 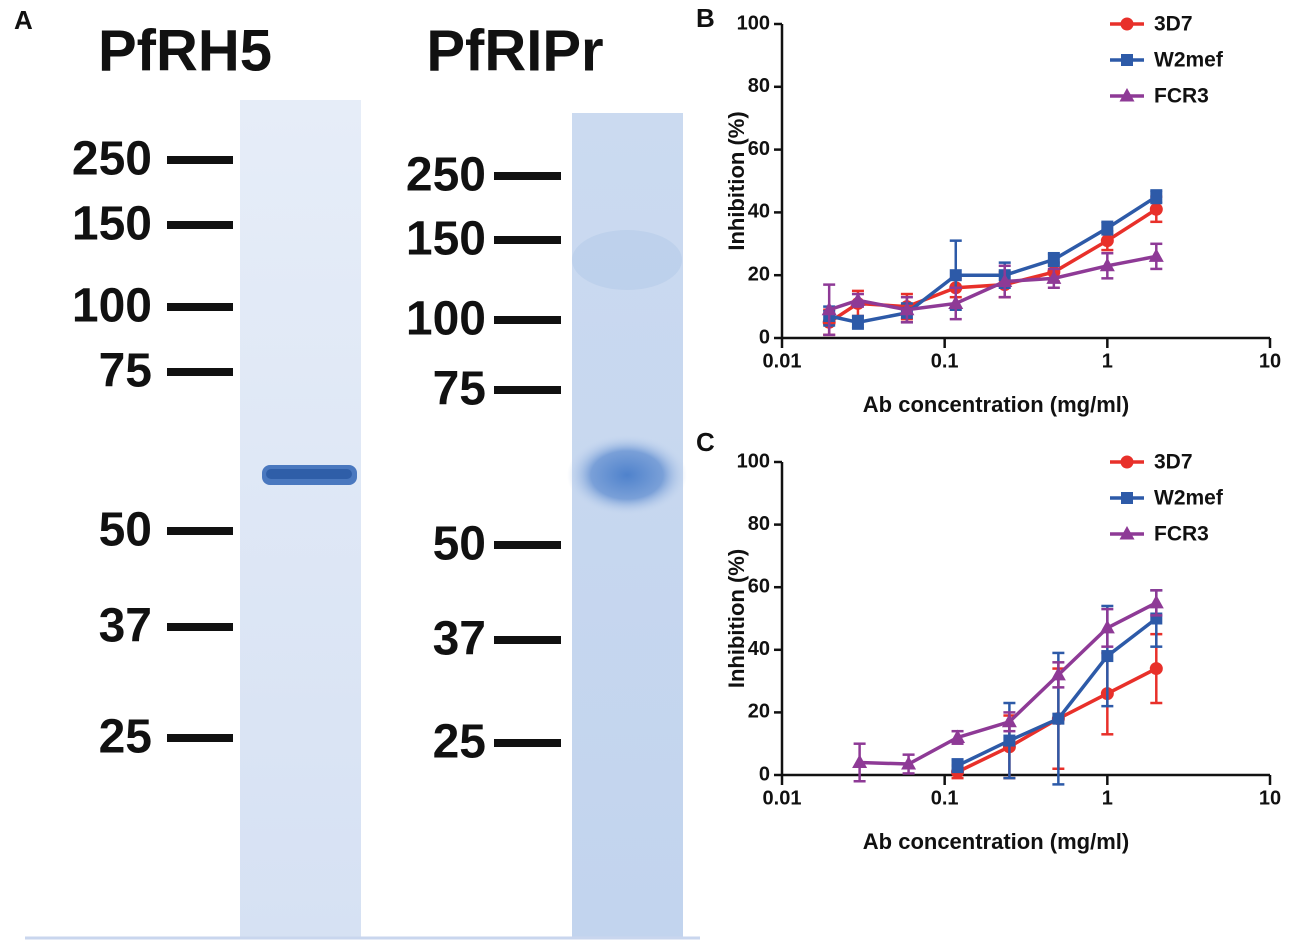 I want to click on protein-band, so click(x=627, y=475).